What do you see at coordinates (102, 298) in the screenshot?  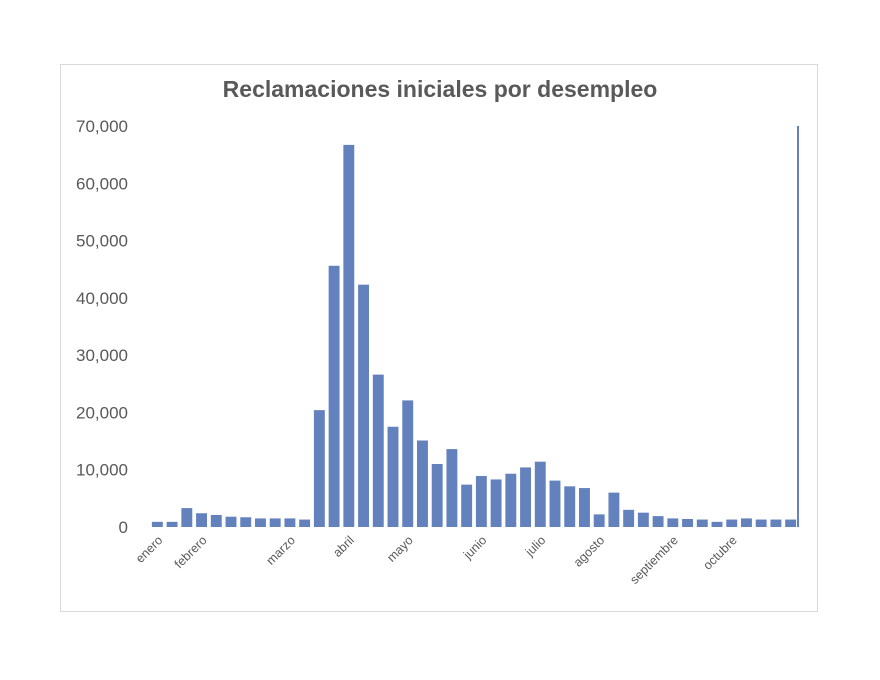 I see `y-tick-label: 40,000` at bounding box center [102, 298].